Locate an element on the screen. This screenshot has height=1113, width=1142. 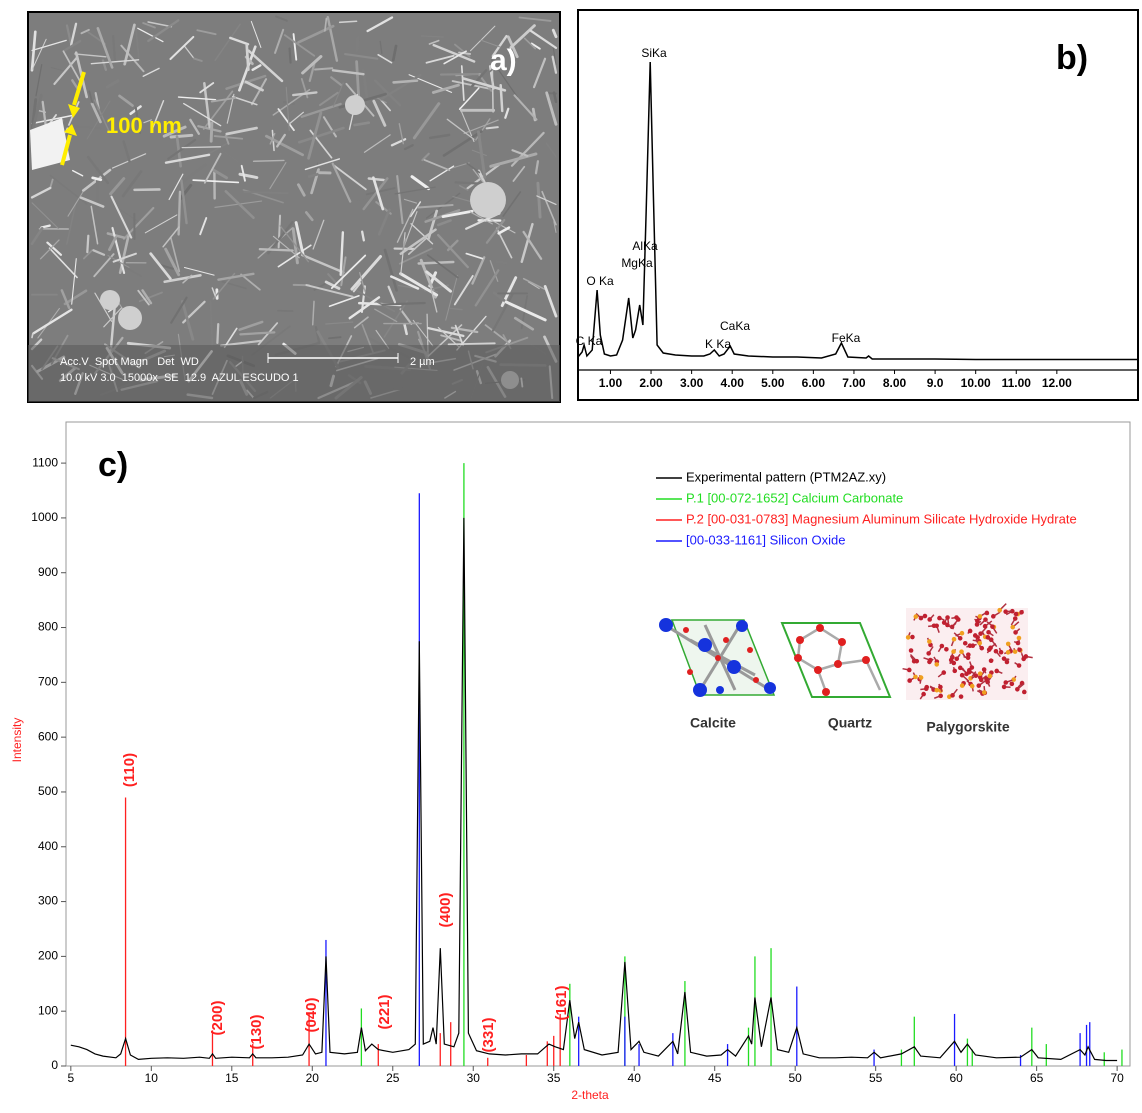
y-tick-label: 900 is located at coordinates (48, 572).